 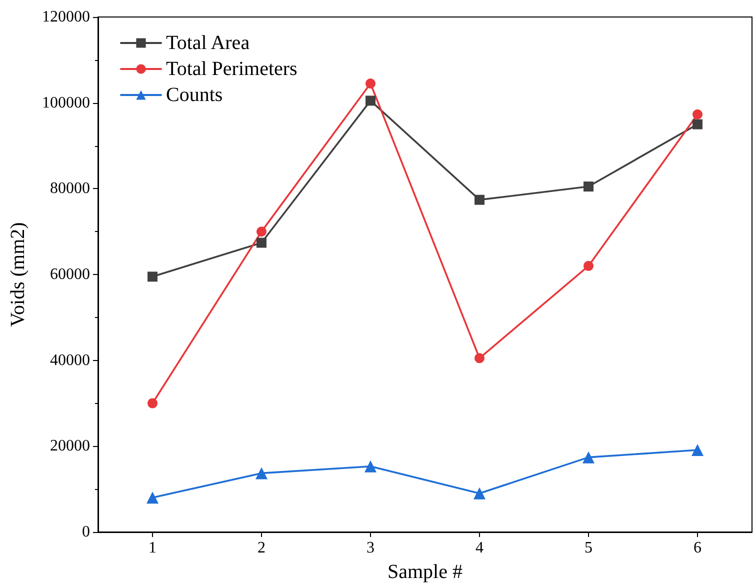 What do you see at coordinates (194, 95) in the screenshot?
I see `legend-label: Counts` at bounding box center [194, 95].